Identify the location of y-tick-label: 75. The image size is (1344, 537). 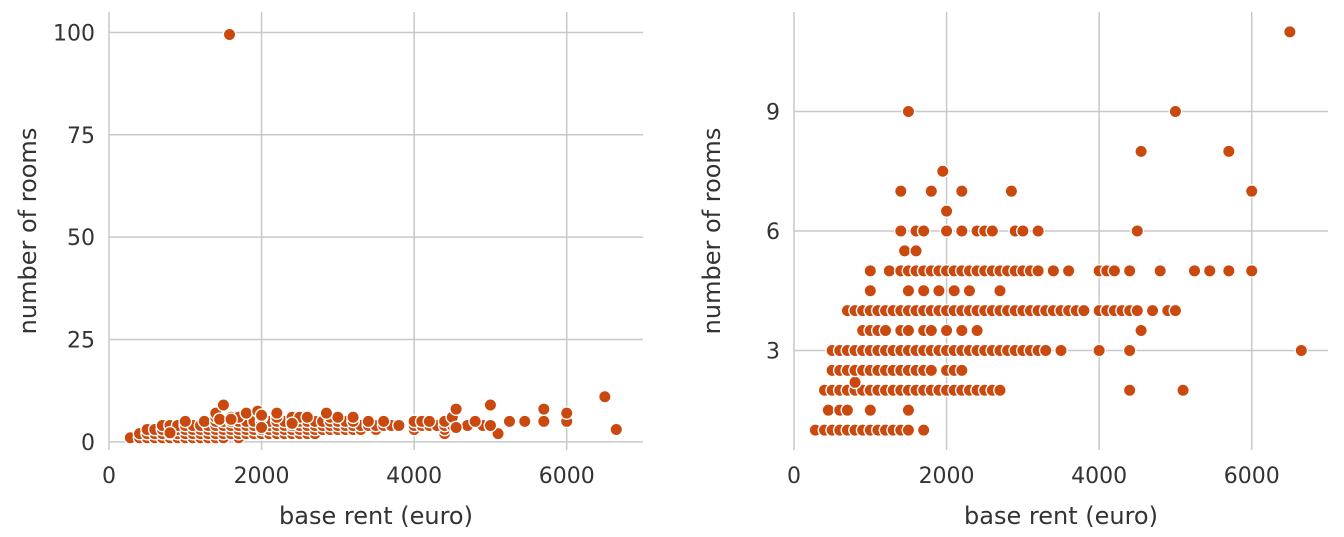
(81, 136).